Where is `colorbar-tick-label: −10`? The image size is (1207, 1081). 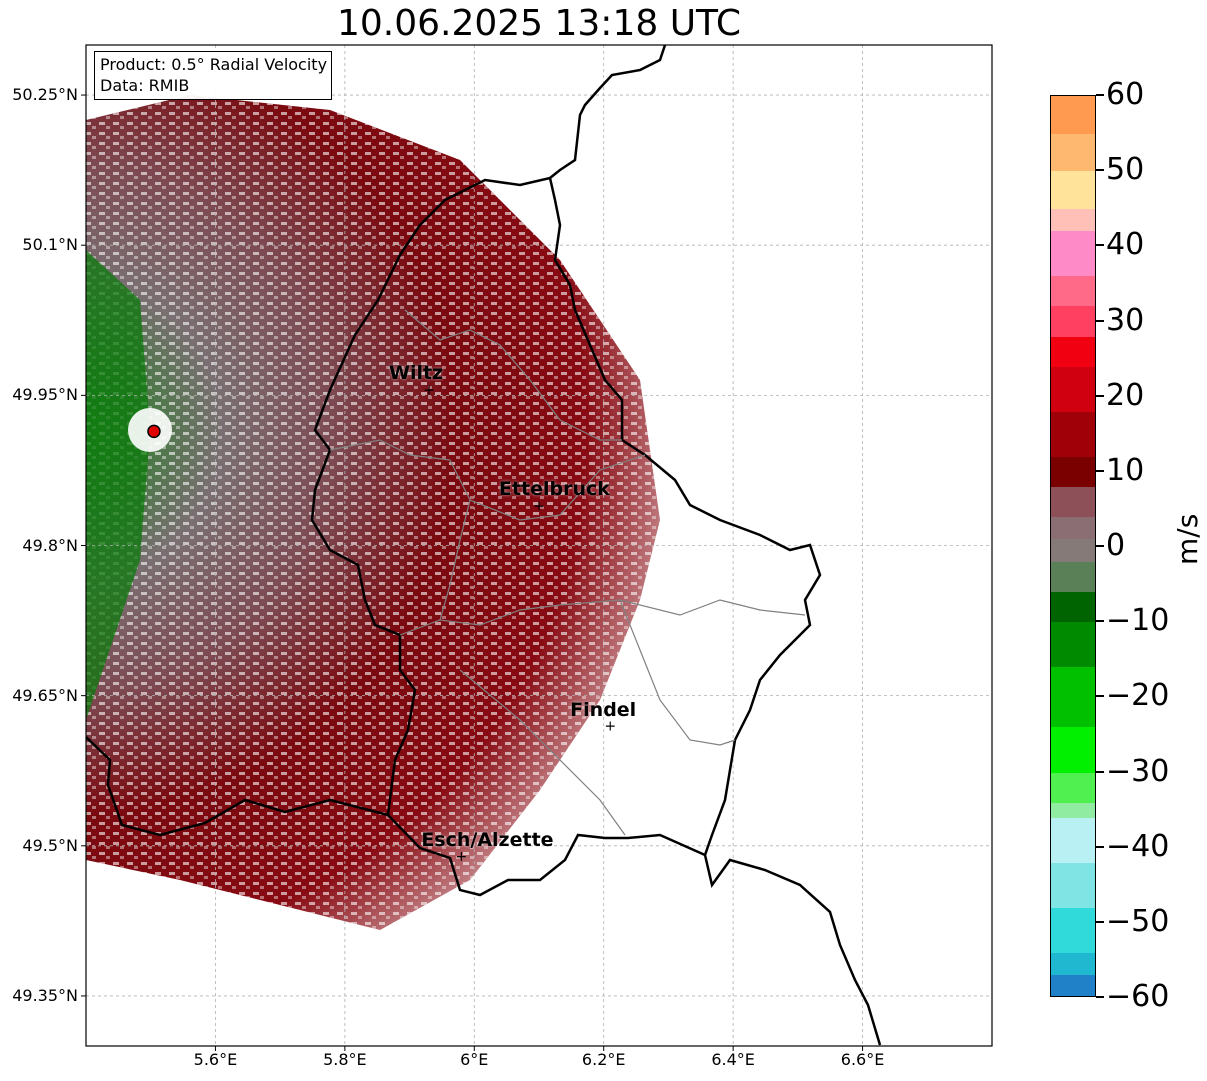 colorbar-tick-label: −10 is located at coordinates (1138, 621).